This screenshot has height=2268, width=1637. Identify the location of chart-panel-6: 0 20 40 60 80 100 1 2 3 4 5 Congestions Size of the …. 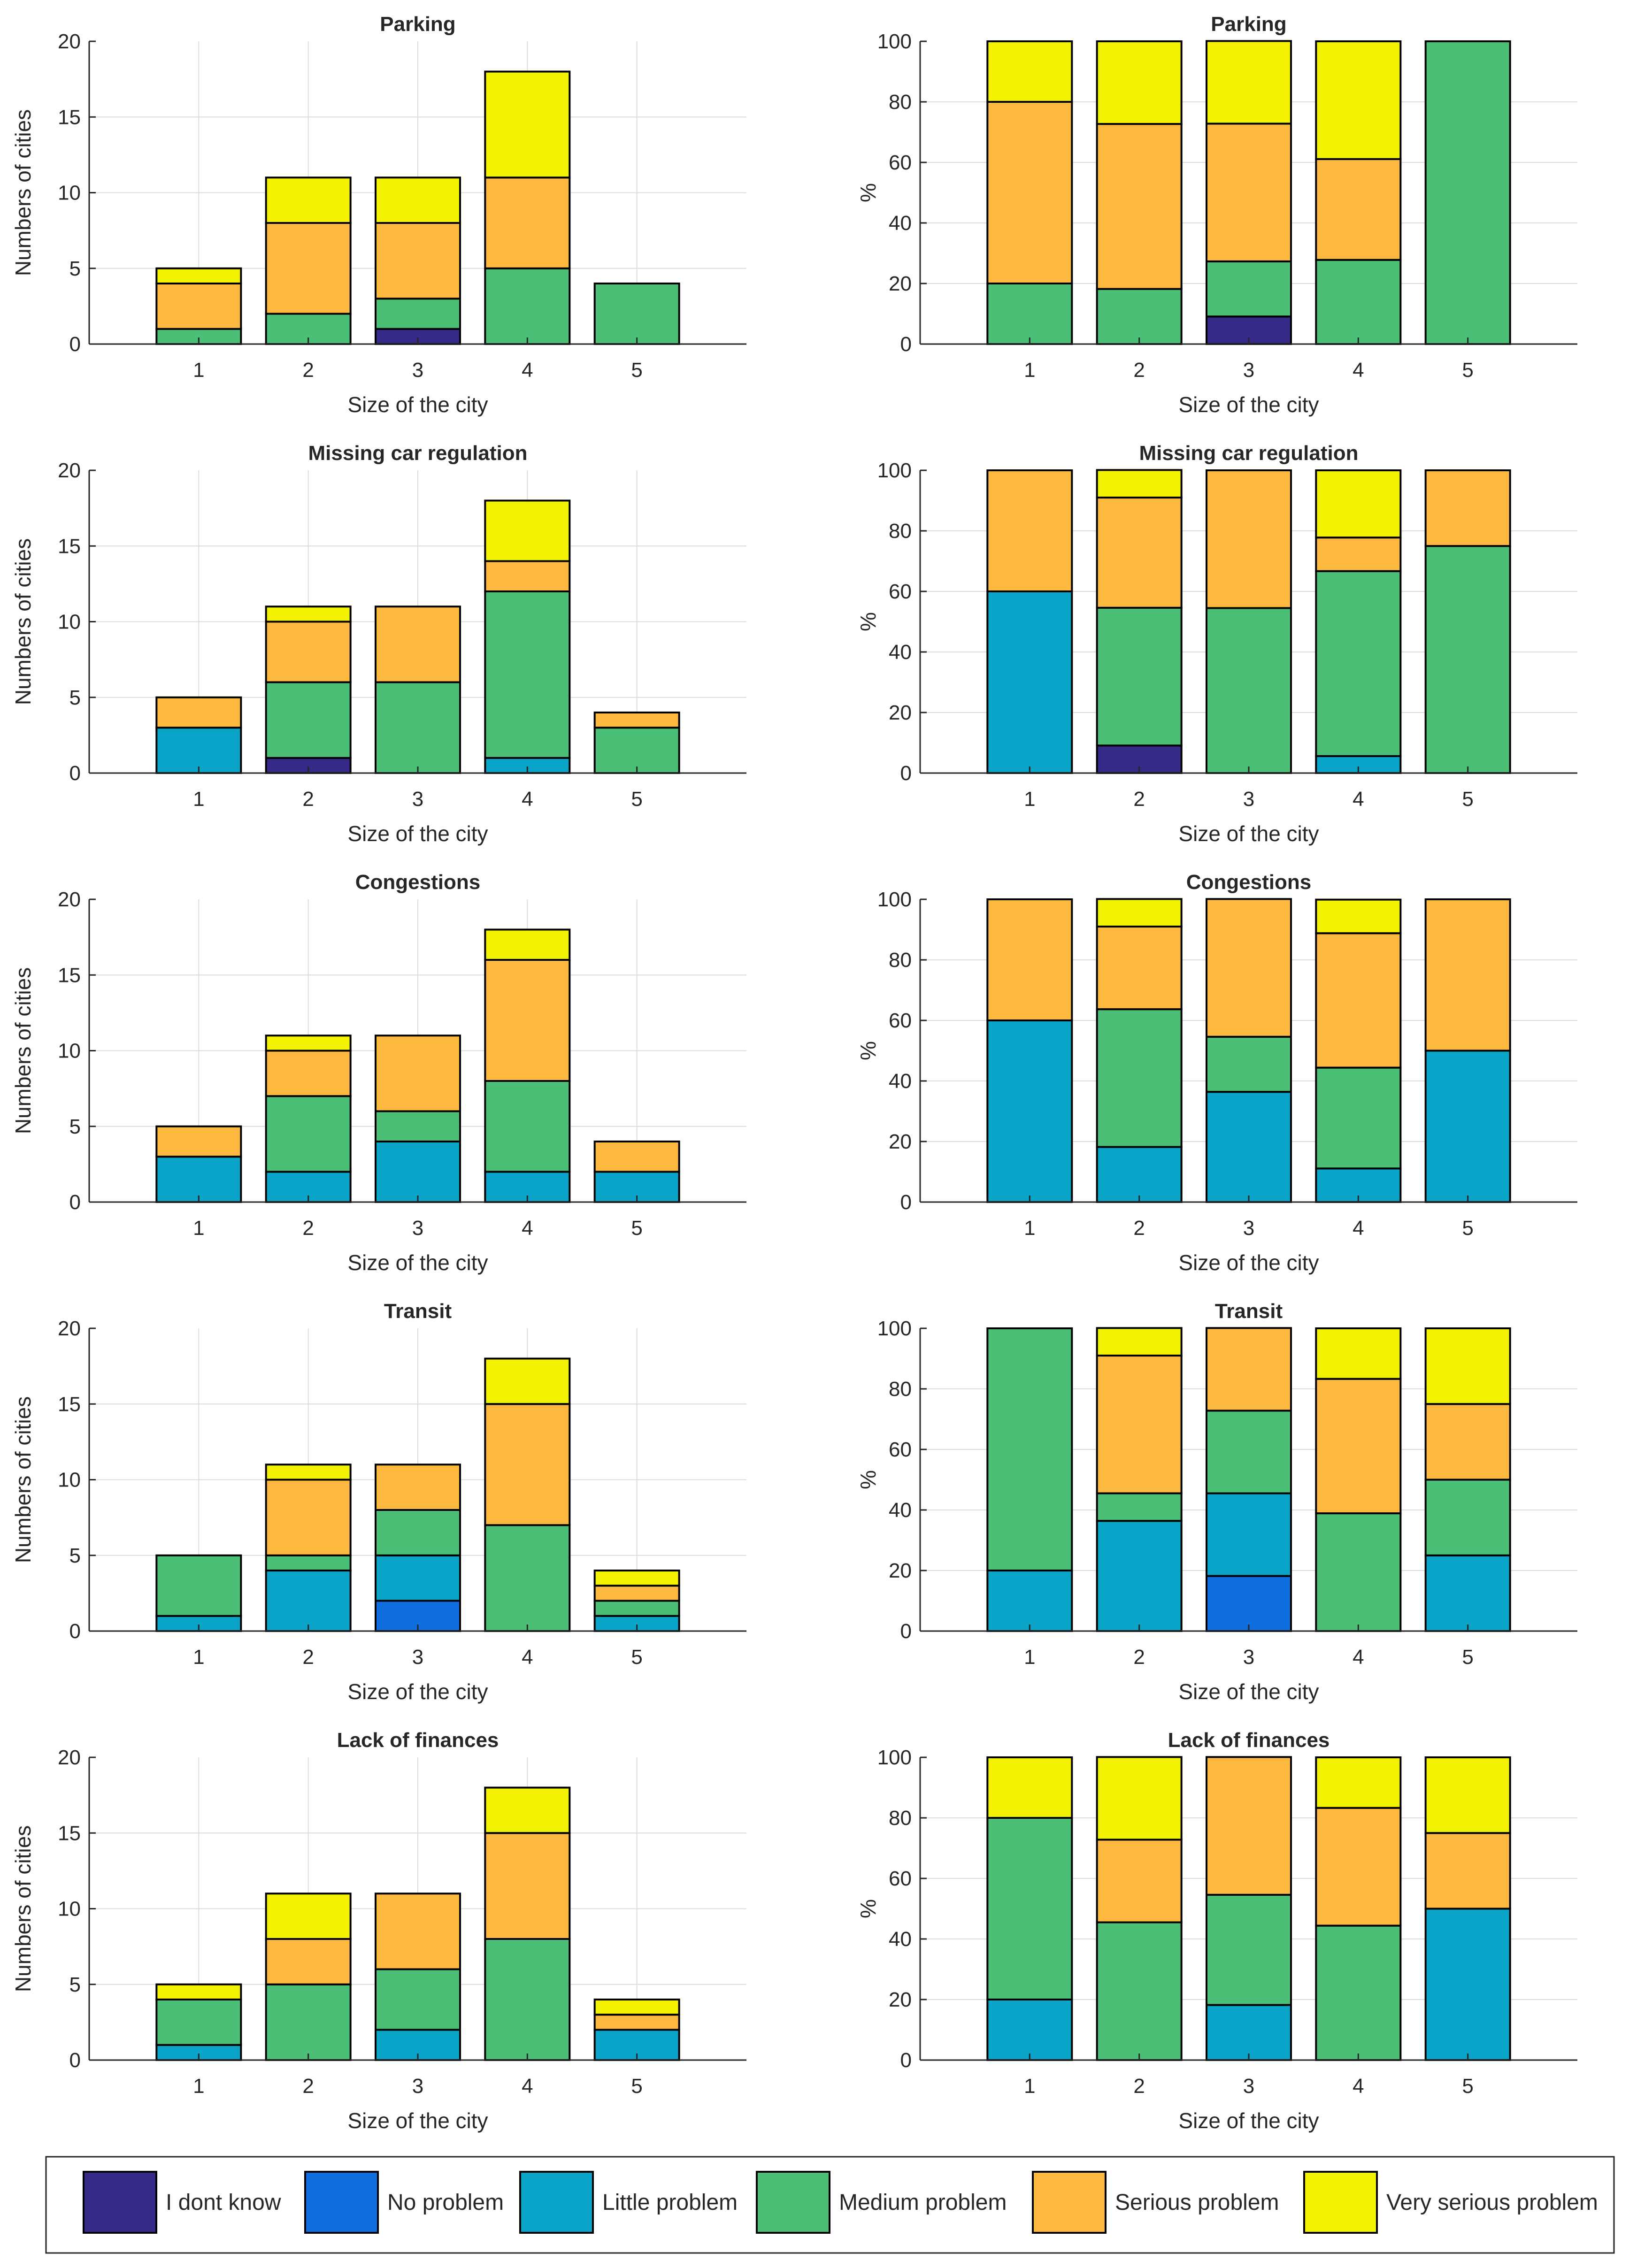
(1216, 1073).